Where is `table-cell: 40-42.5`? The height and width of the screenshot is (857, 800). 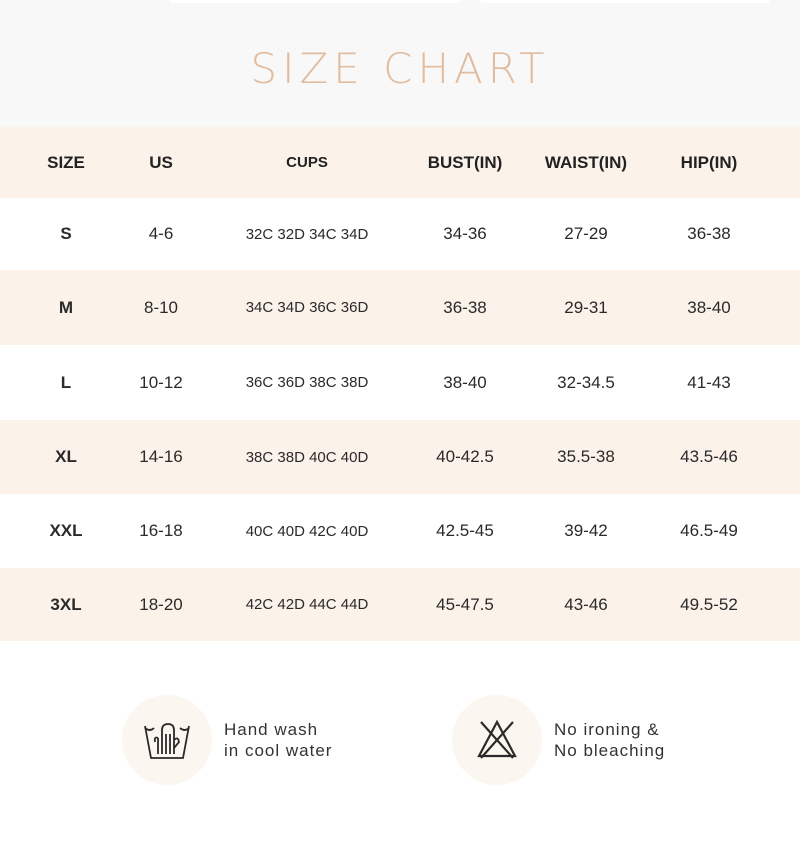 table-cell: 40-42.5 is located at coordinates (465, 456).